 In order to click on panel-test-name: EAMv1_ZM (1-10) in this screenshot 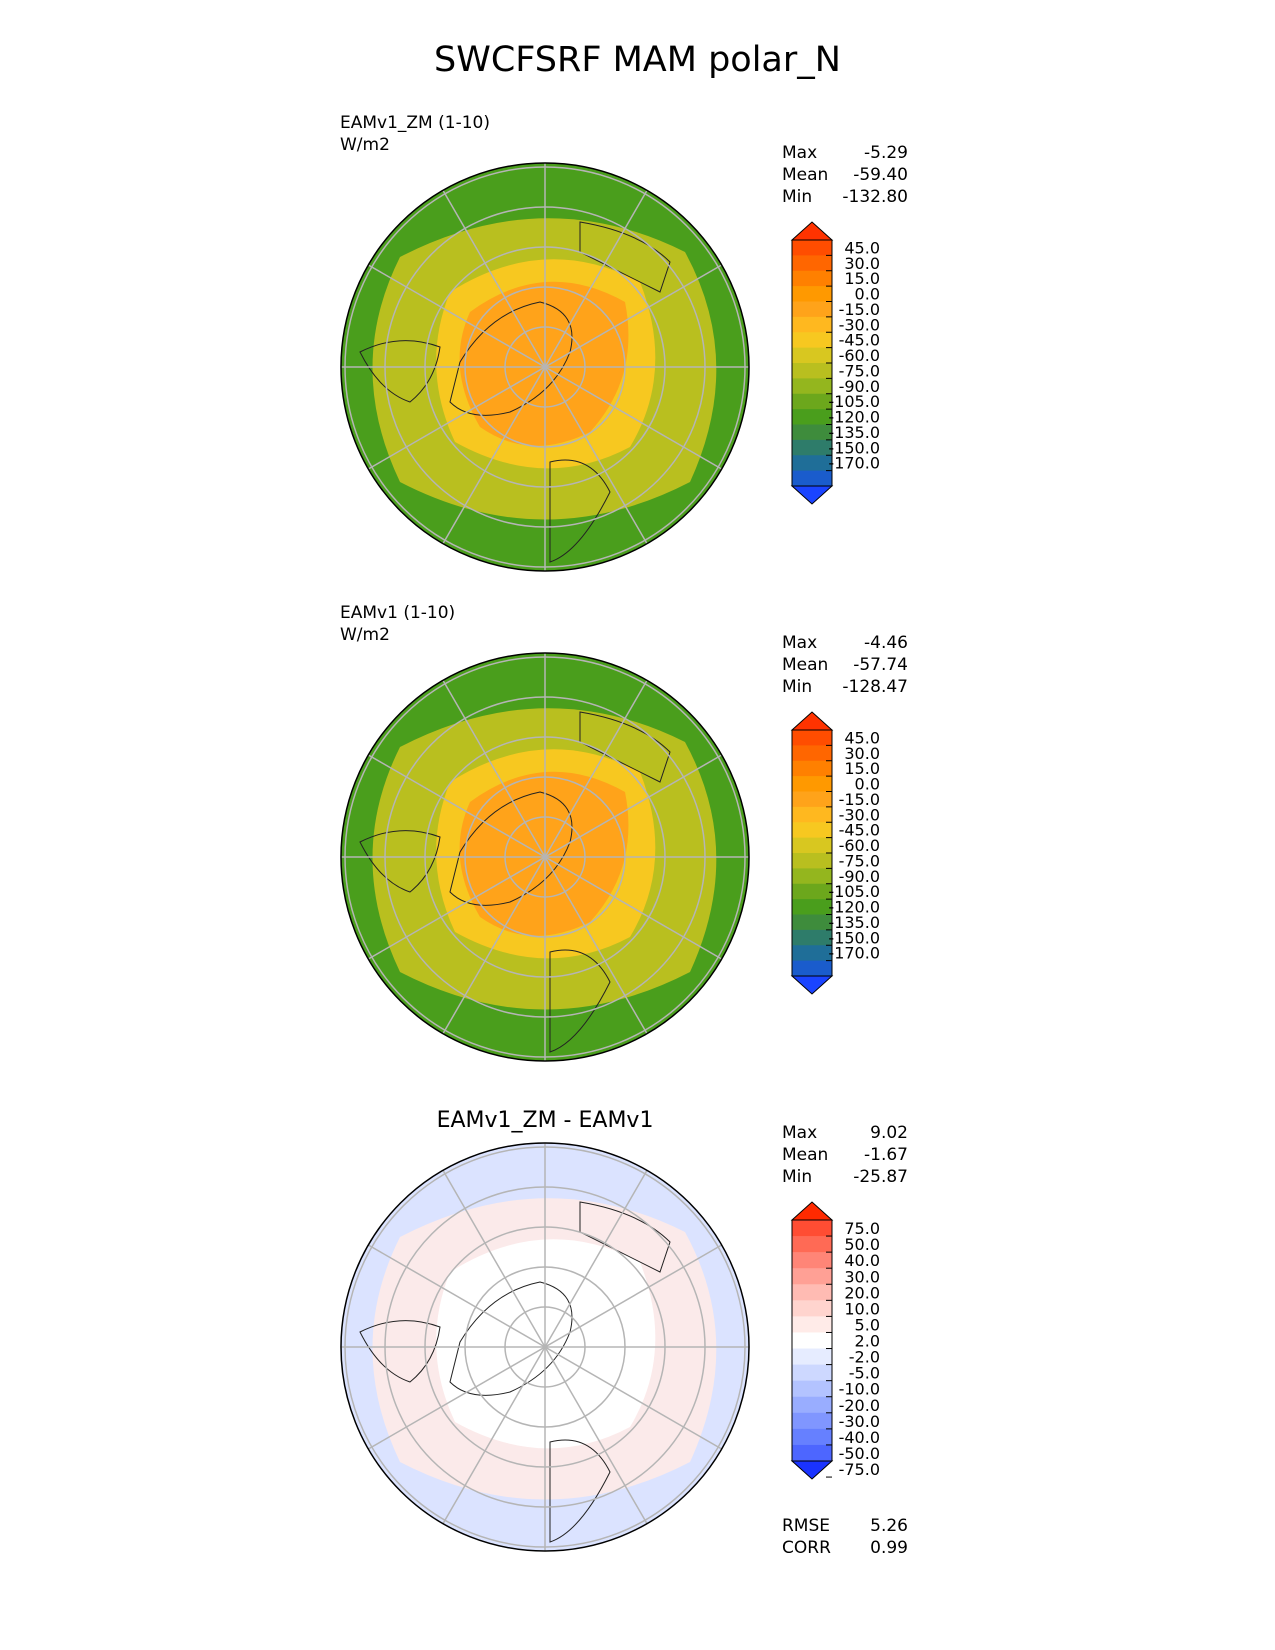, I will do `click(415, 123)`.